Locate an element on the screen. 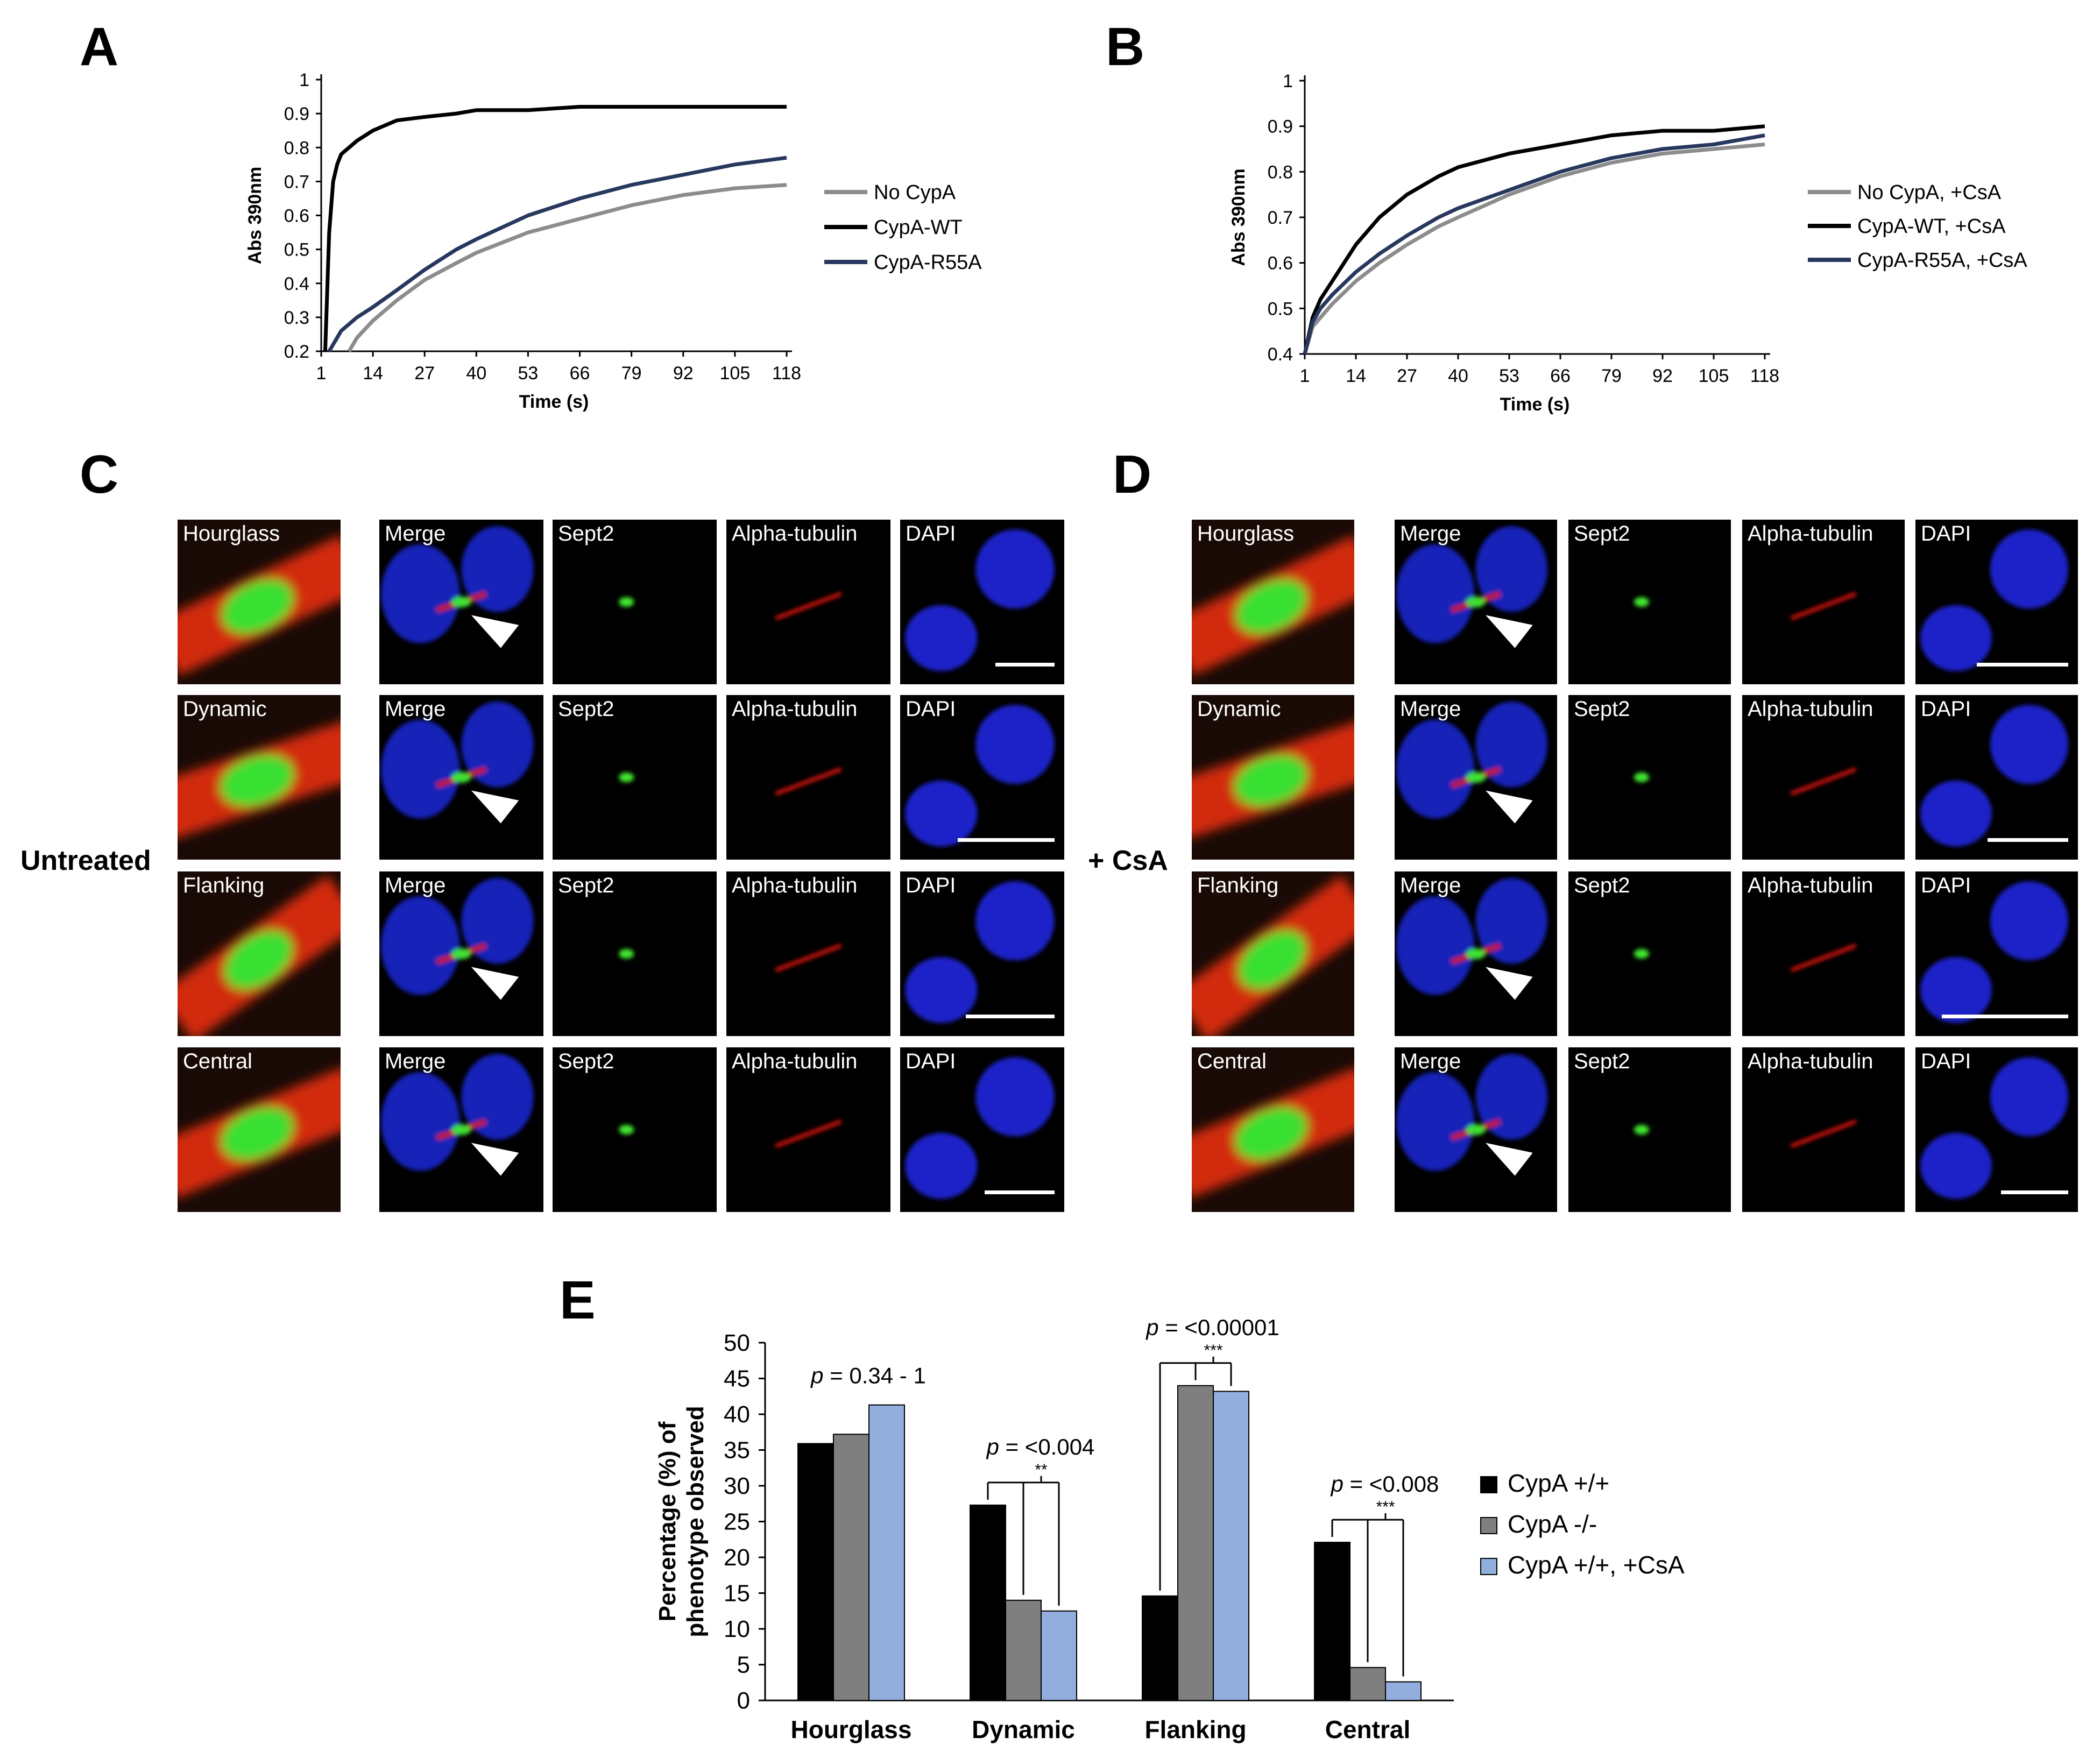 This screenshot has height=1751, width=2100. p-value-label: p = 0.34 - 1 is located at coordinates (868, 1375).